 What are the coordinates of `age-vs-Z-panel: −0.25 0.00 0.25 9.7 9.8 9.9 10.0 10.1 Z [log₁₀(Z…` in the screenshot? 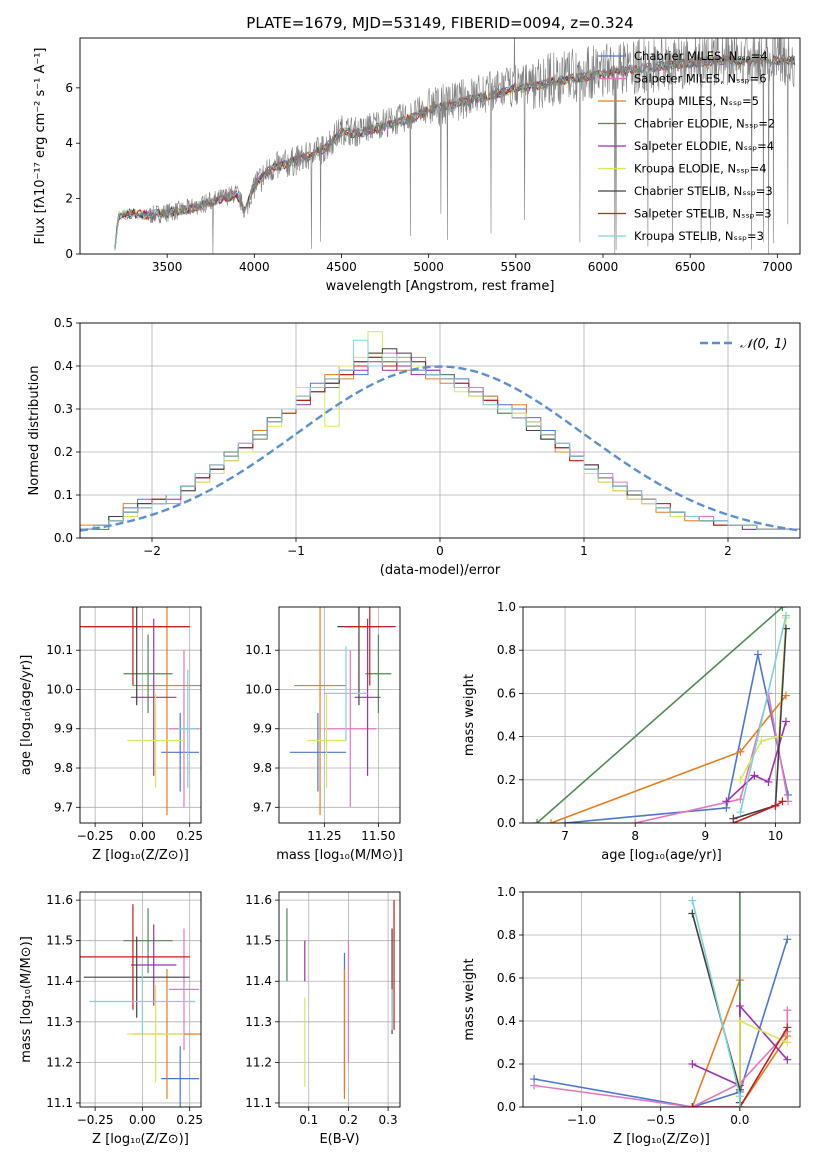 It's located at (111, 734).